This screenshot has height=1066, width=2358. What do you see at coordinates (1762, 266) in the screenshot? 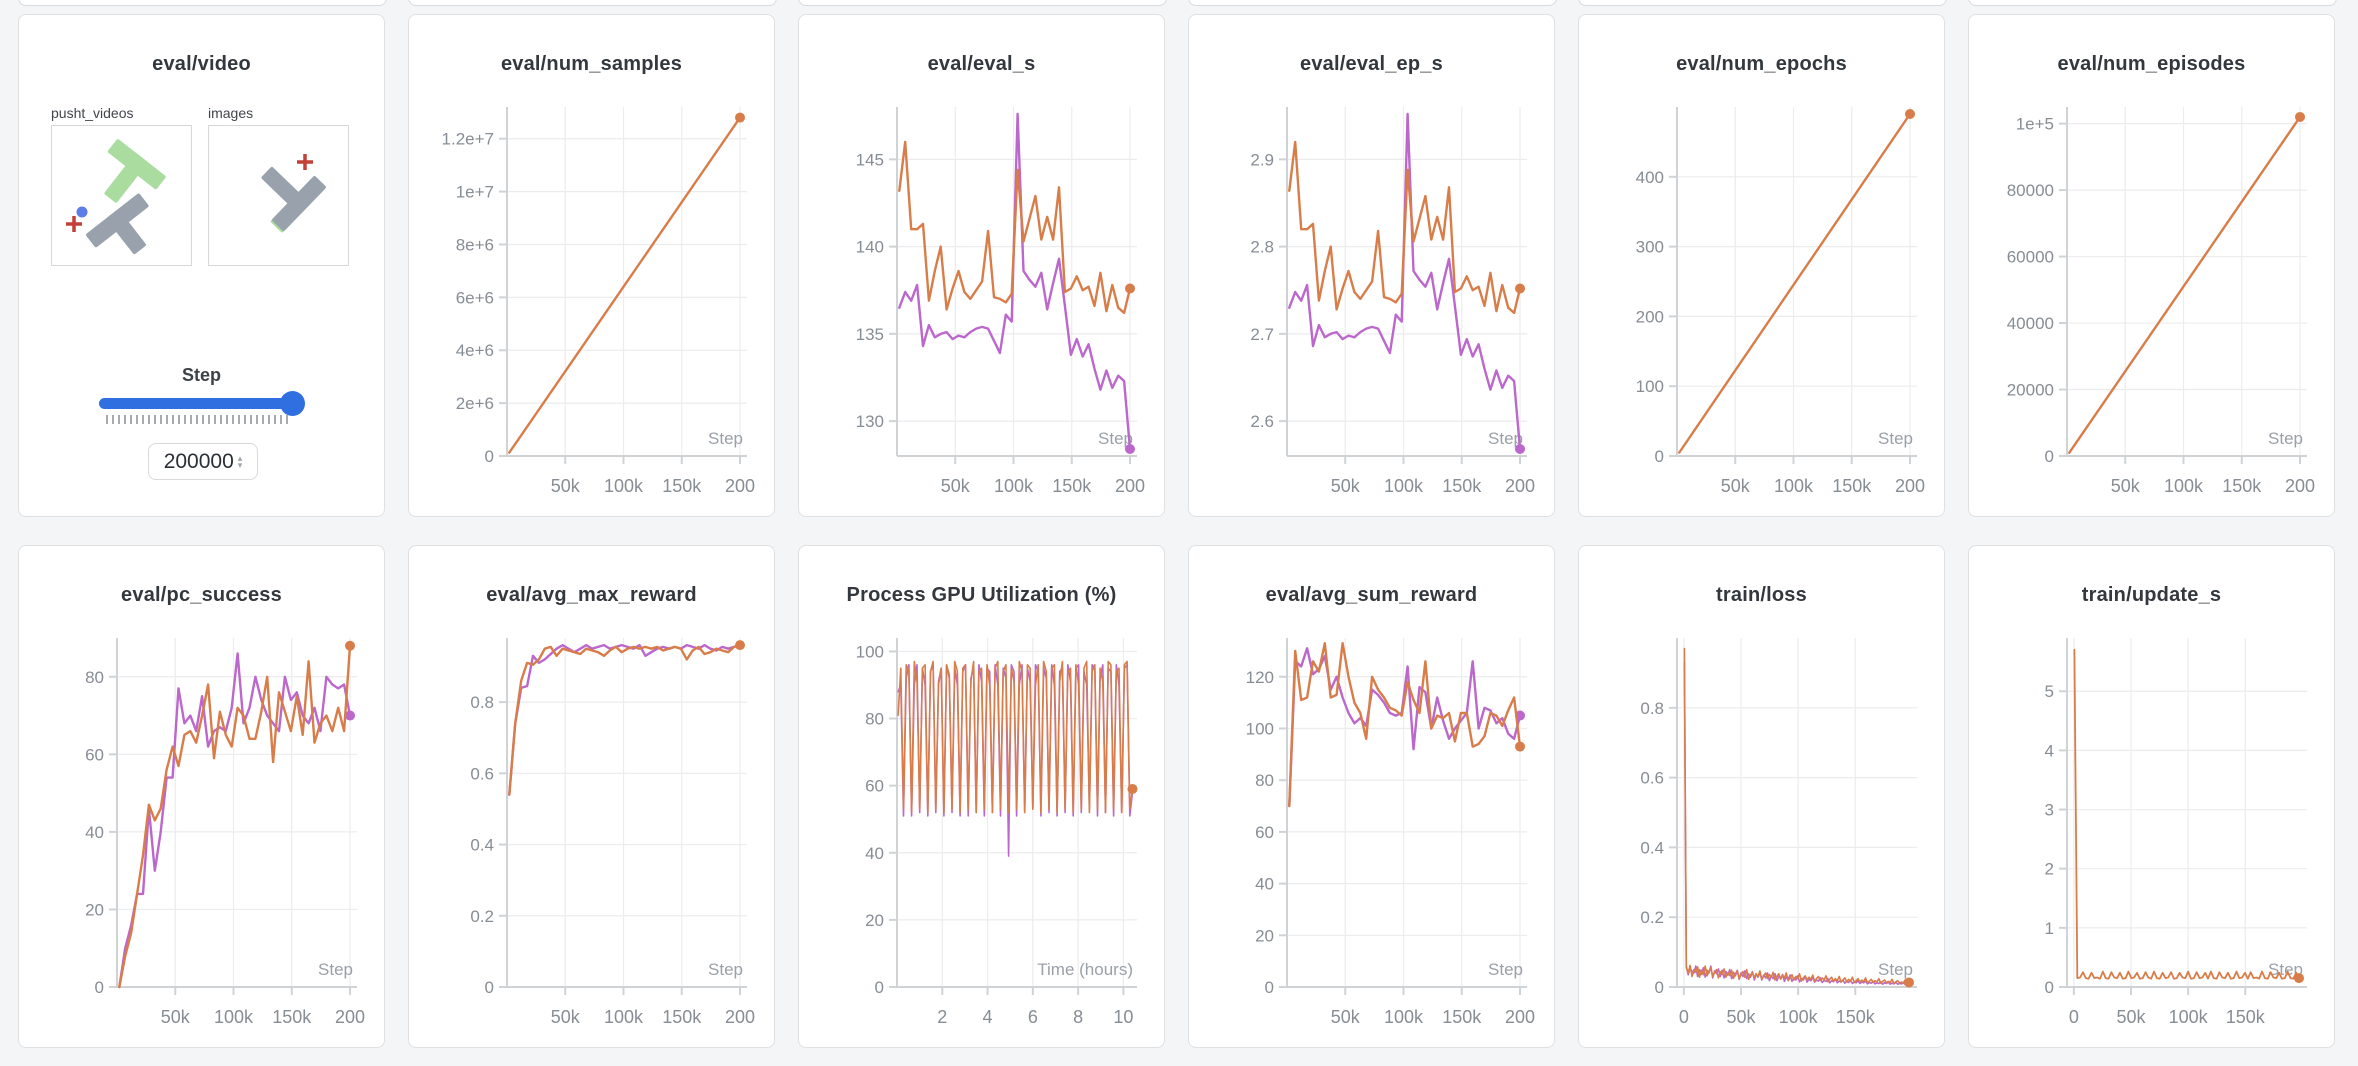
I see `line-chart: 0 100 200 300 400 50k 100k 150k 200 Step` at bounding box center [1762, 266].